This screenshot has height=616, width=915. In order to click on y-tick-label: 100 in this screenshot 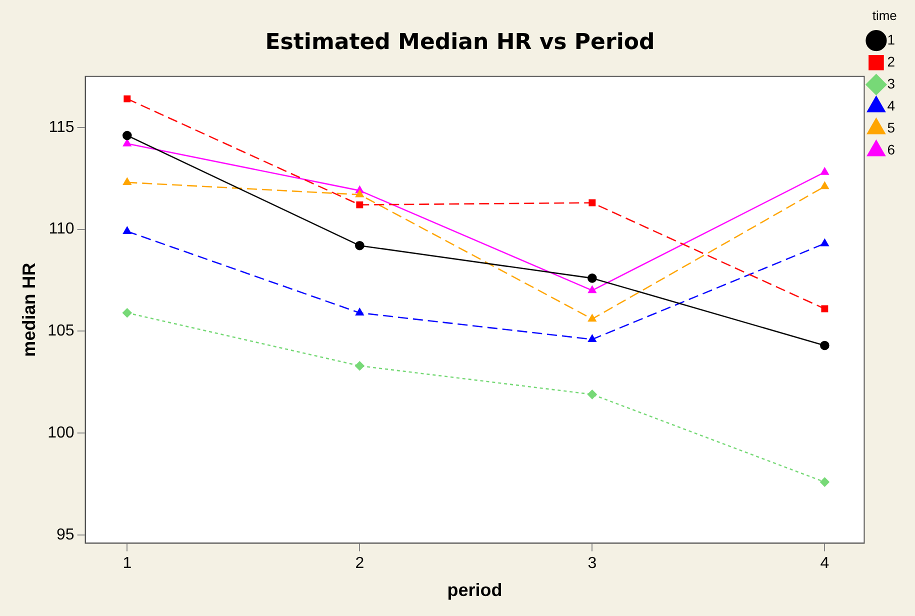, I will do `click(61, 433)`.